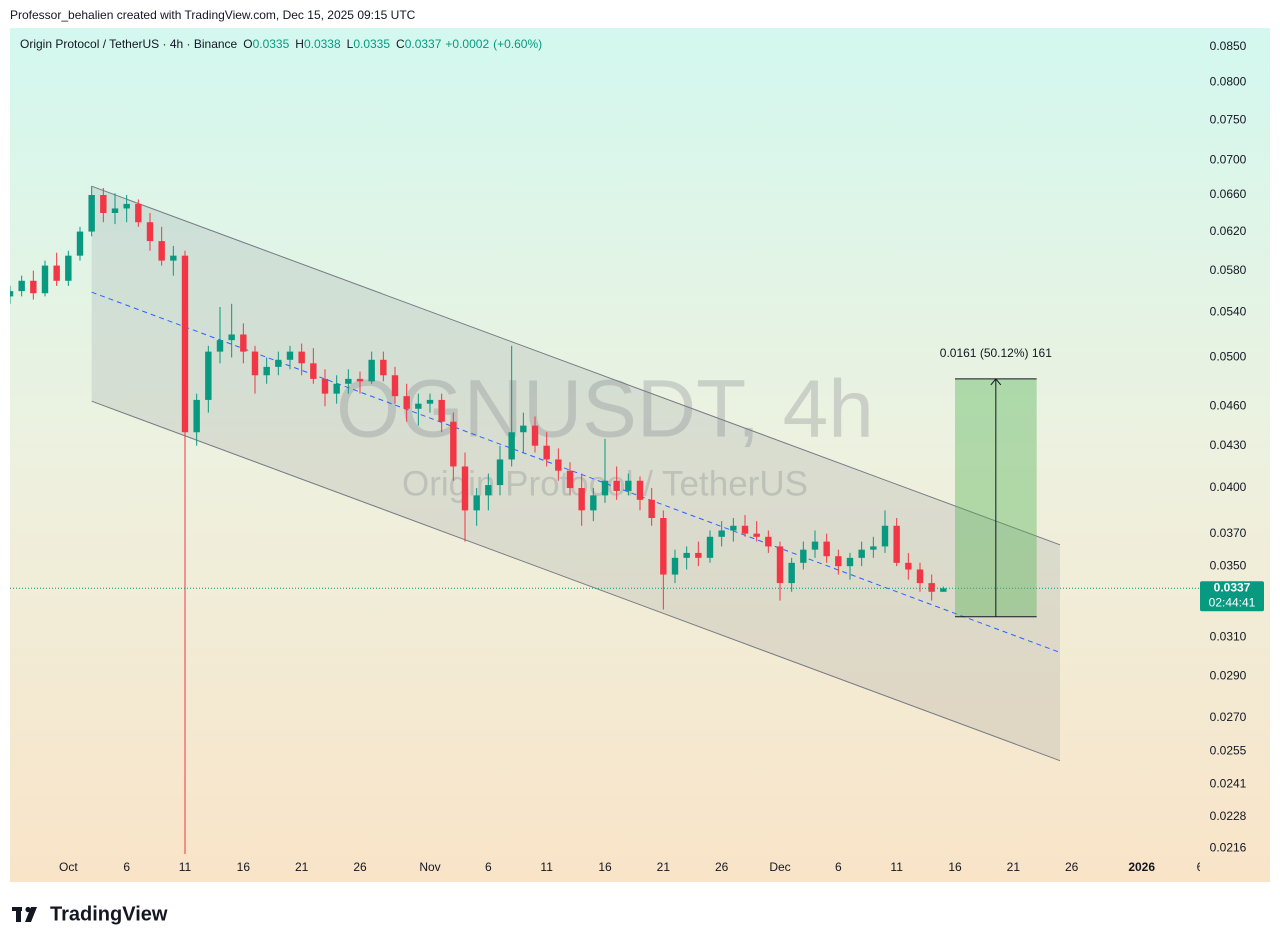  I want to click on y-tick-label: 0.0350, so click(1228, 565).